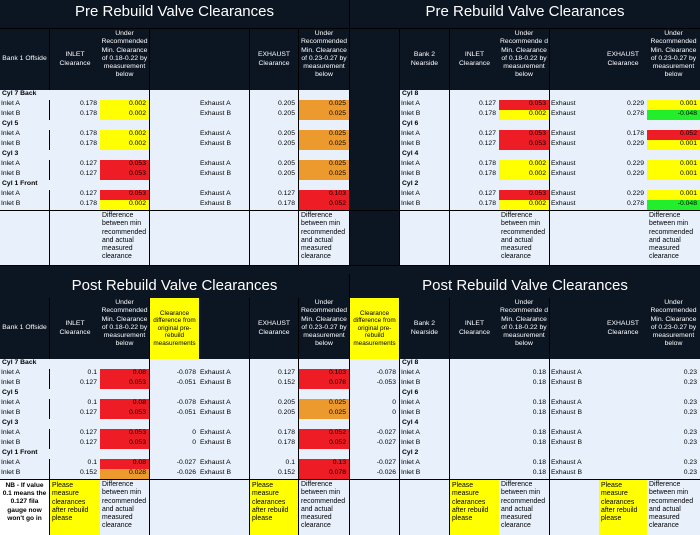  Describe the element at coordinates (50, 394) in the screenshot. I see `cylinder-label: Cyl 5` at that location.